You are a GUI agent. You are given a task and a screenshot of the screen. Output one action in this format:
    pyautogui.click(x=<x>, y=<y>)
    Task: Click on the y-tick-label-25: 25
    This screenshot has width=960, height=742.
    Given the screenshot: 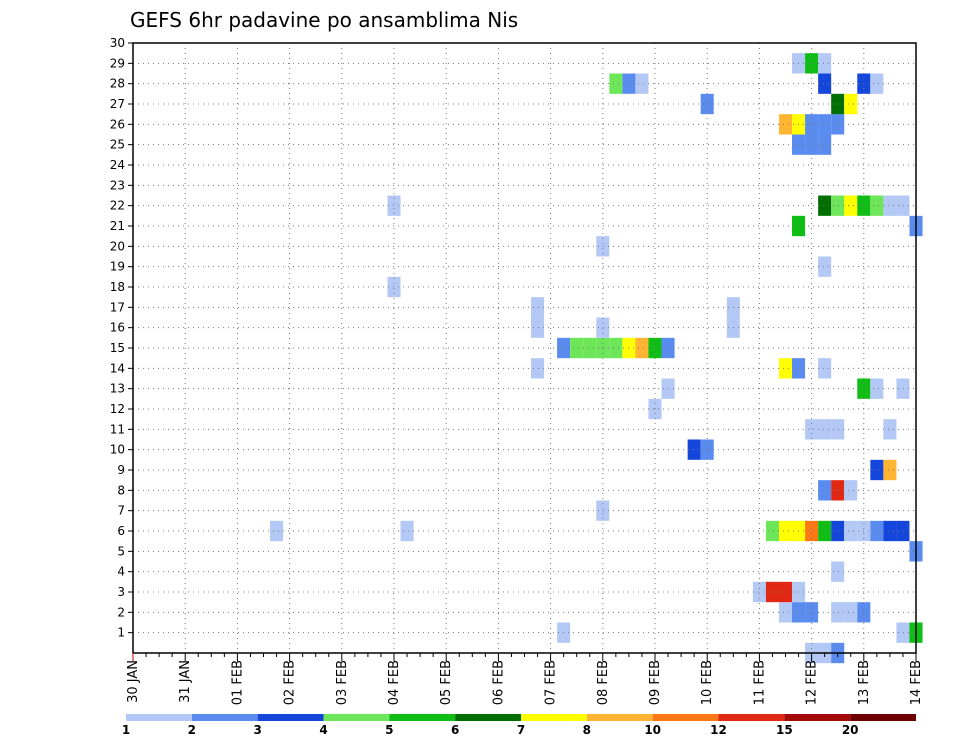 What is the action you would take?
    pyautogui.click(x=117, y=145)
    